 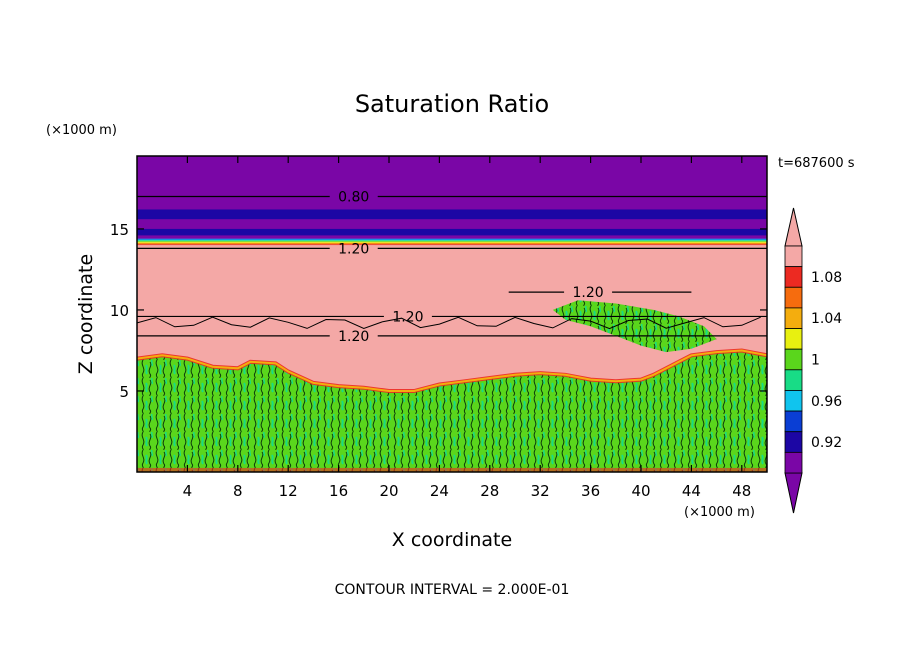 I want to click on x-tick-label: 48, so click(x=741, y=491).